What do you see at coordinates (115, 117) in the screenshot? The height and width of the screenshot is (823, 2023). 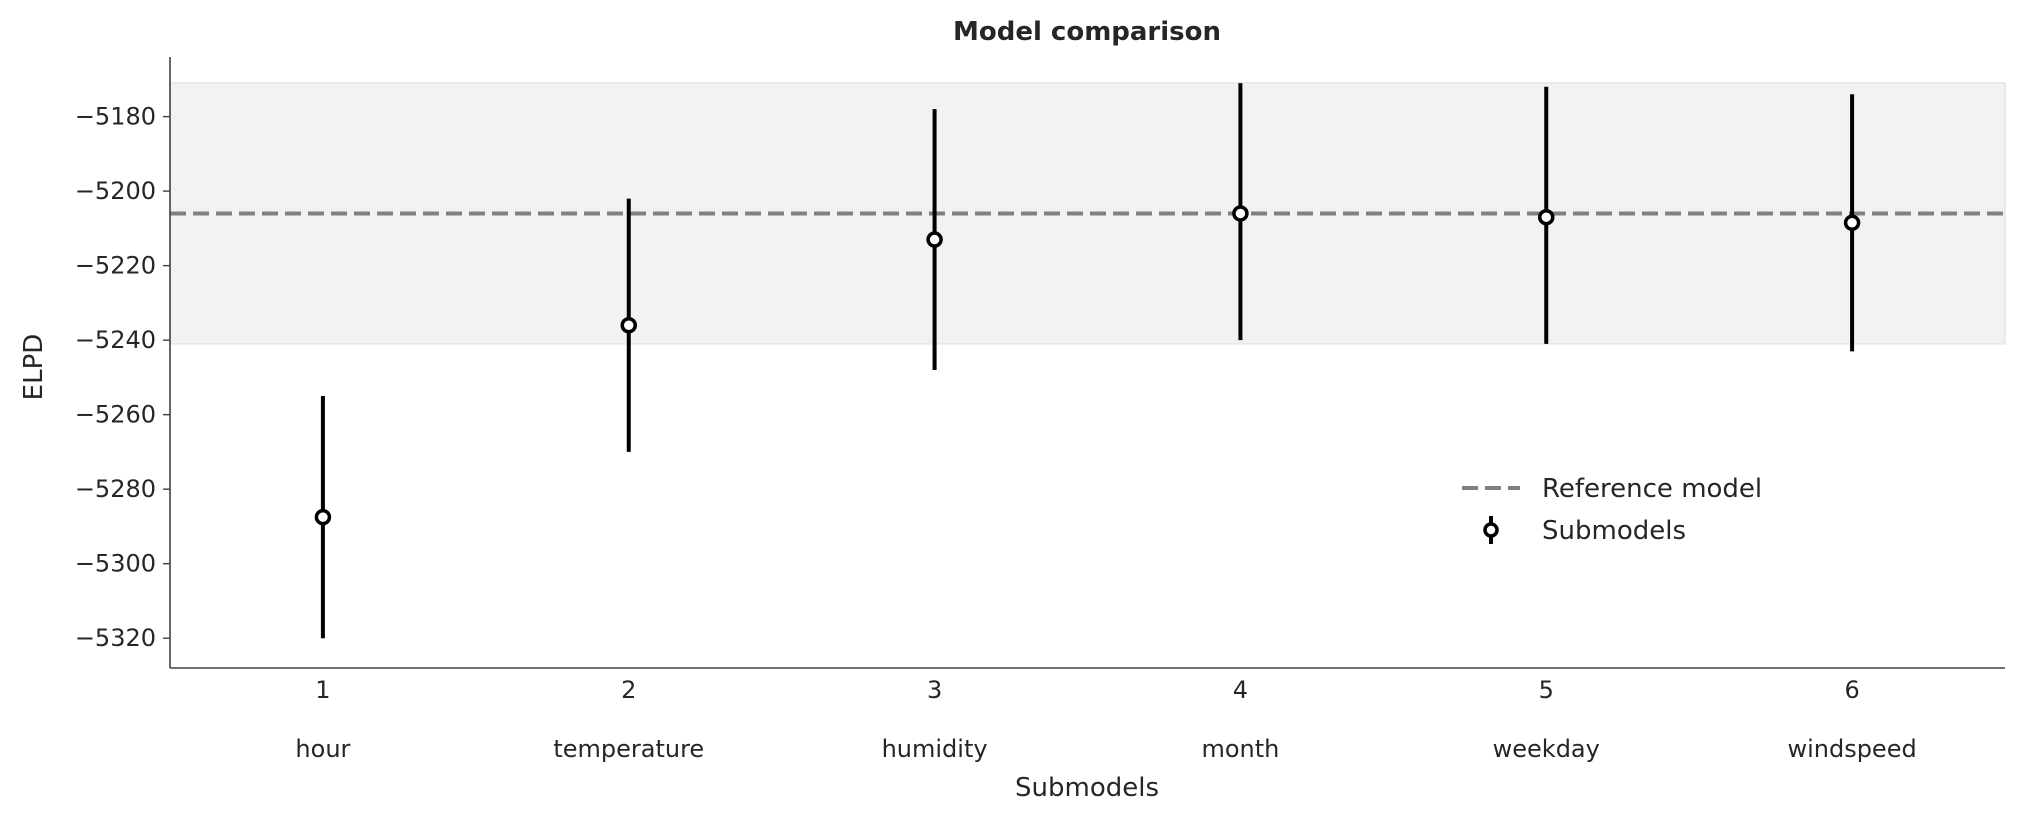 I see `y-tick-label: −5180` at bounding box center [115, 117].